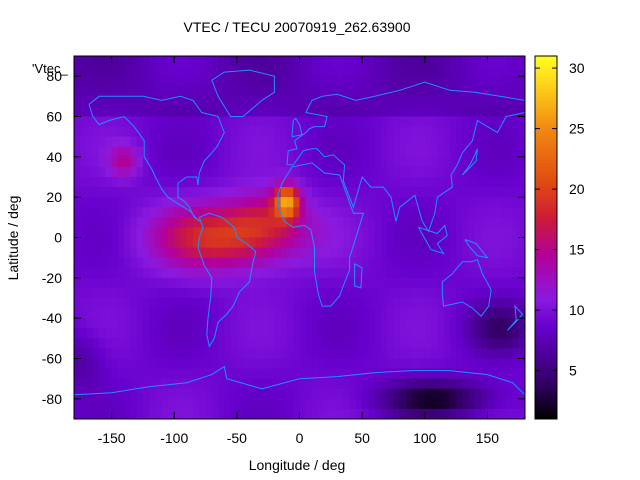 The image size is (640, 480). Describe the element at coordinates (13, 238) in the screenshot. I see `y-axis-label: Latitude / deg` at that location.